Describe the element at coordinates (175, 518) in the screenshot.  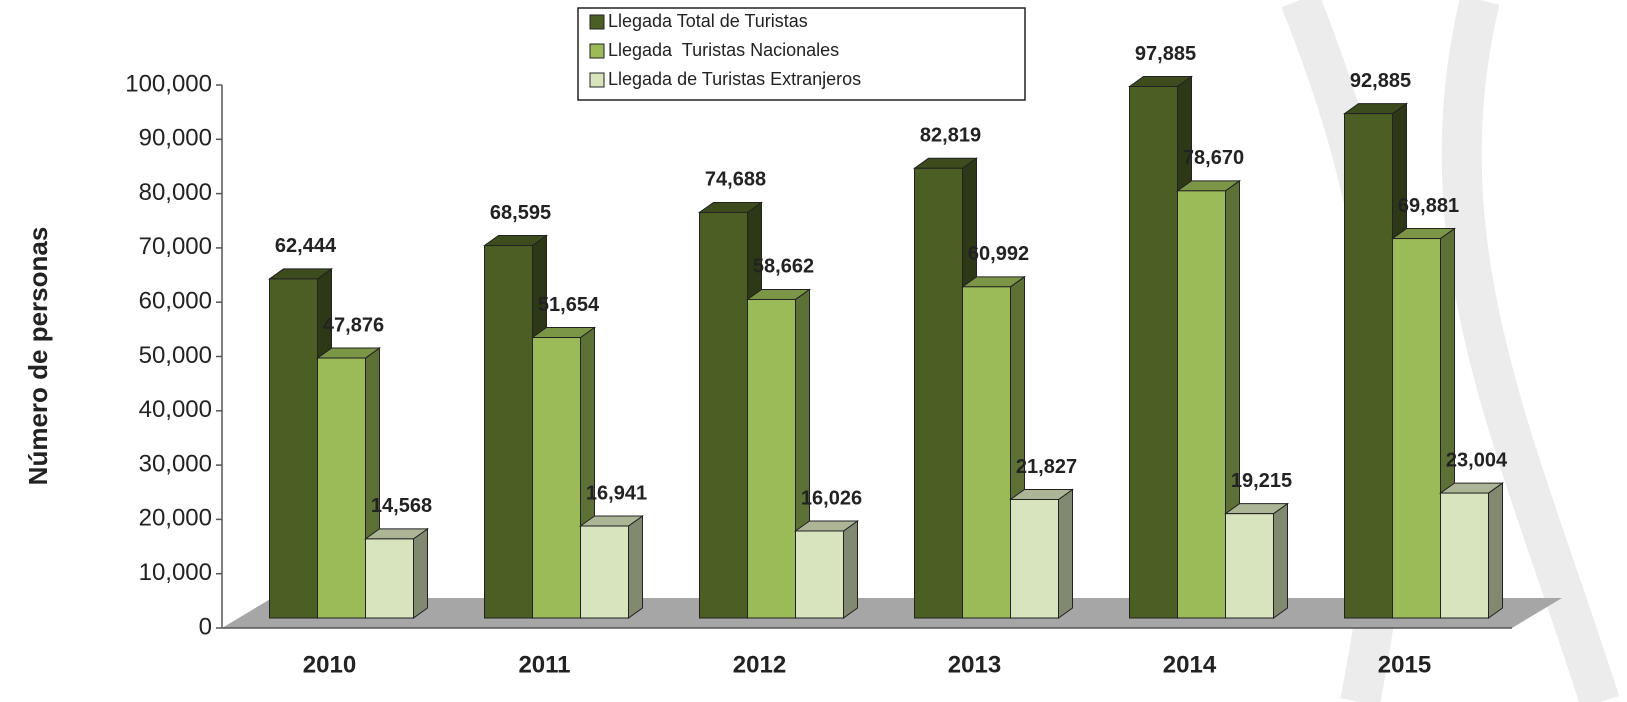
I see `y-tick-label: 20,000` at that location.